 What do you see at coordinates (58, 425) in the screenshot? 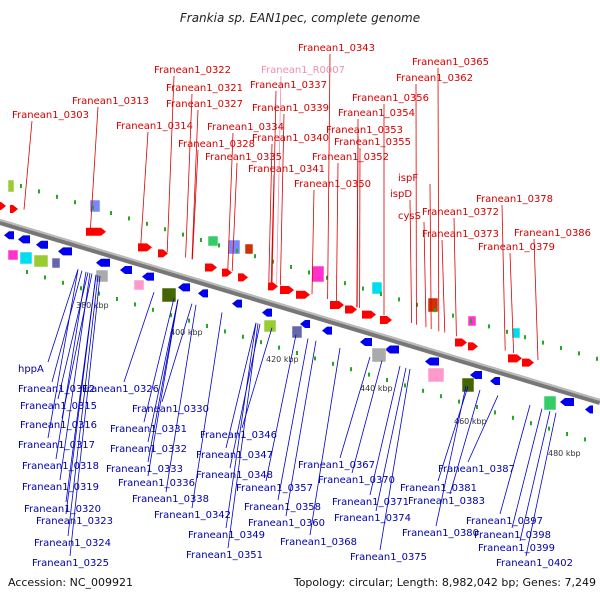
I see `reverse-gene-label: Franean1_0316` at bounding box center [58, 425].